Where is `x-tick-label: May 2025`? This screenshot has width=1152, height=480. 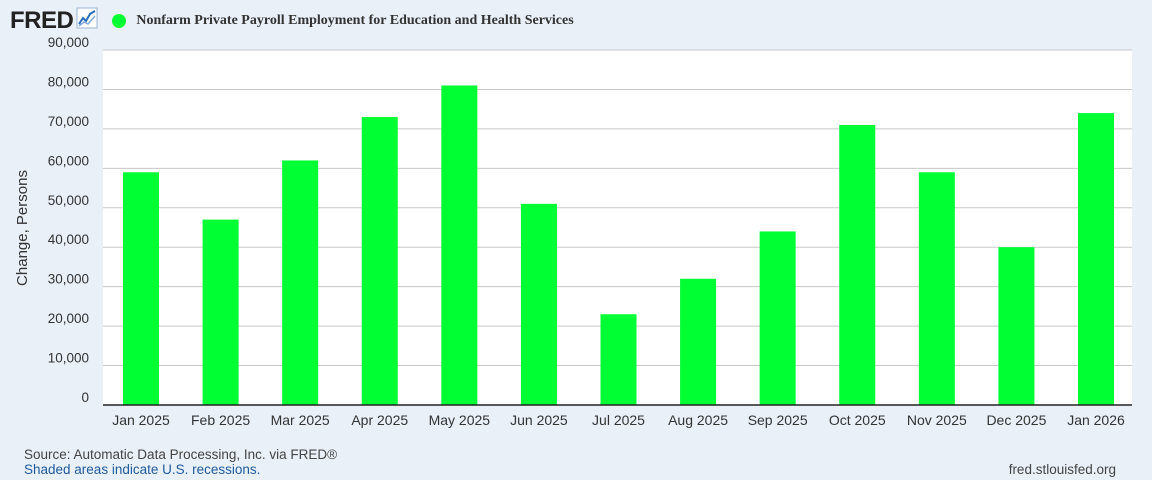
x-tick-label: May 2025 is located at coordinates (460, 420).